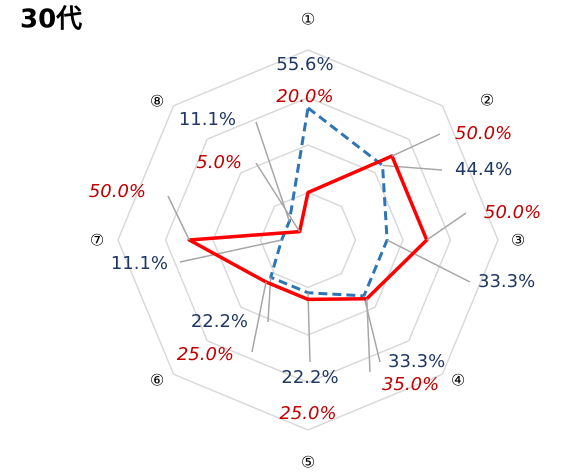 The height and width of the screenshot is (473, 575). Describe the element at coordinates (51, 20) in the screenshot. I see `chart-title: 30代` at that location.